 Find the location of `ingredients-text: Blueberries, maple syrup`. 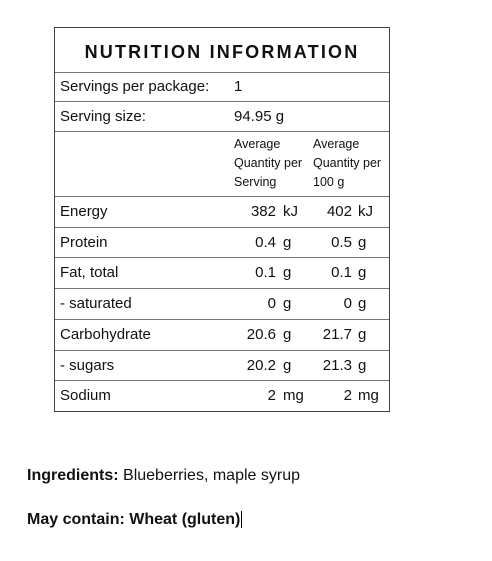

ingredients-text: Blueberries, maple syrup is located at coordinates (211, 475).